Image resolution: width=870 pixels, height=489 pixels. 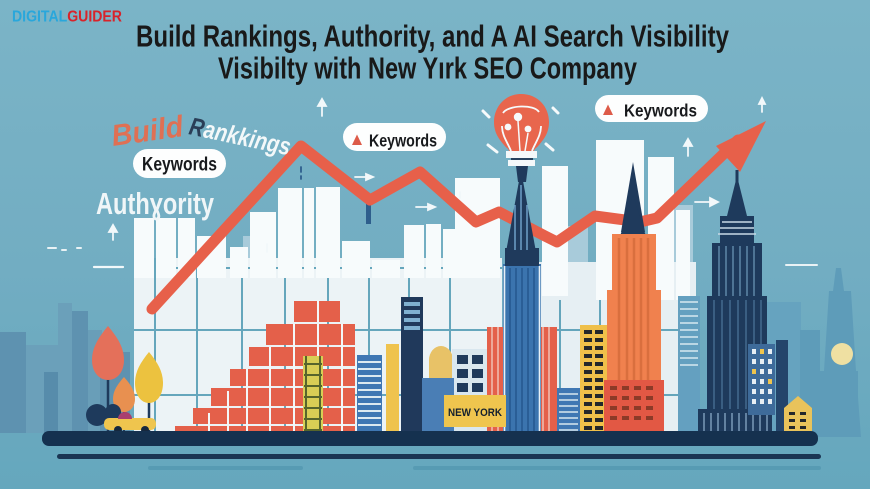 I want to click on svg-text: DIGITALGUIDER, so click(x=67, y=17).